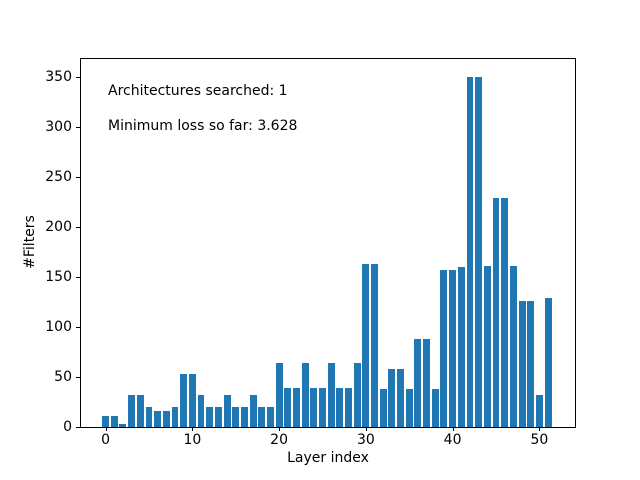 The image size is (640, 480). What do you see at coordinates (58, 277) in the screenshot?
I see `y-tick-label-150: 150` at bounding box center [58, 277].